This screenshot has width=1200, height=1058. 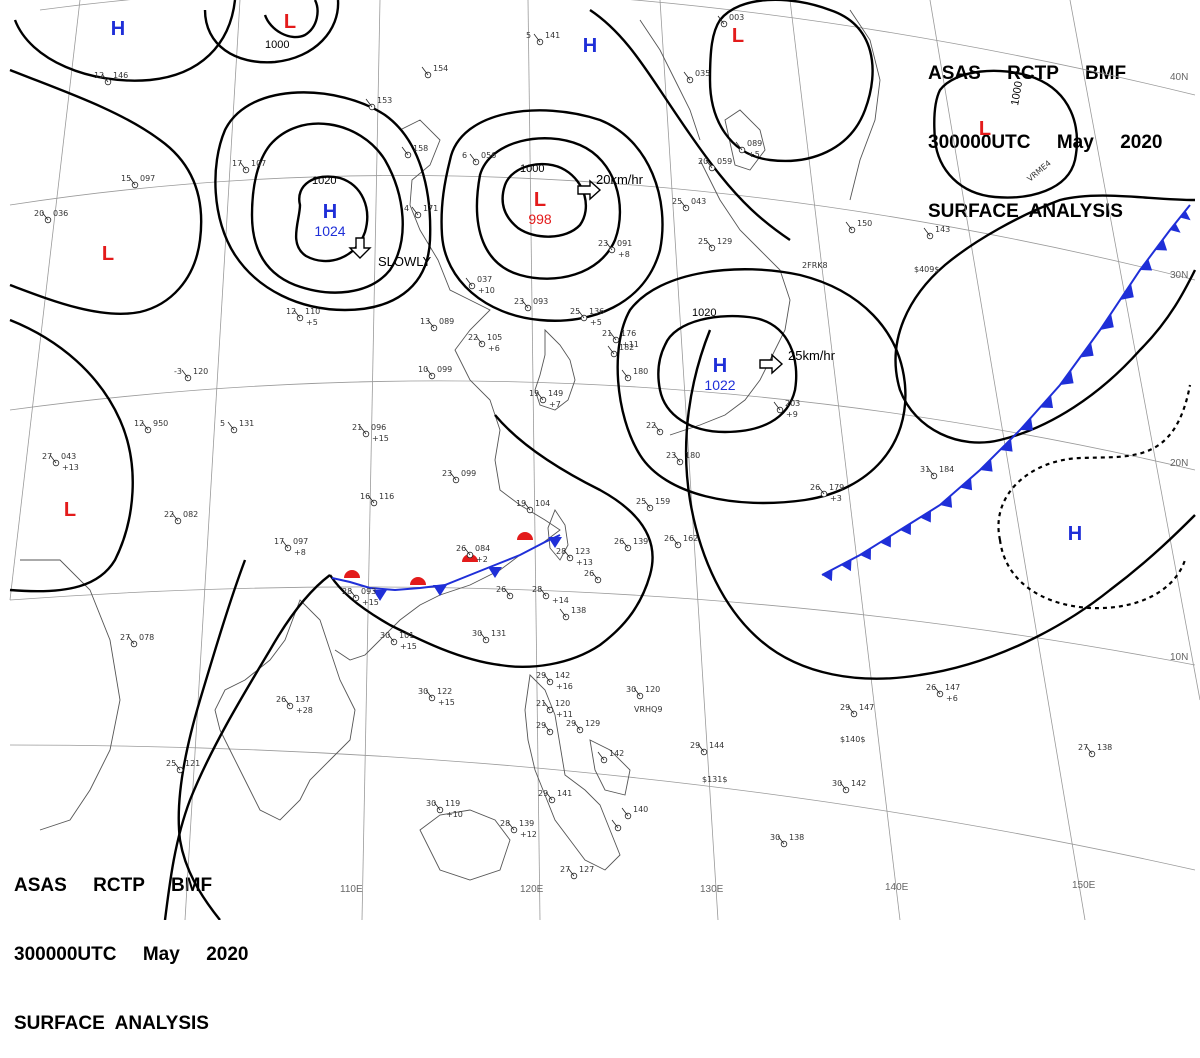 What do you see at coordinates (596, 322) in the screenshot?
I see `station-tendency: +5` at bounding box center [596, 322].